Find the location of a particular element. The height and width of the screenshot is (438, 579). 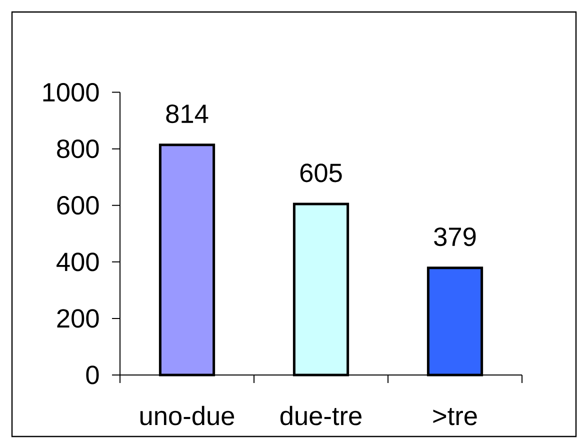

x-tick-label: uno-due is located at coordinates (187, 416).